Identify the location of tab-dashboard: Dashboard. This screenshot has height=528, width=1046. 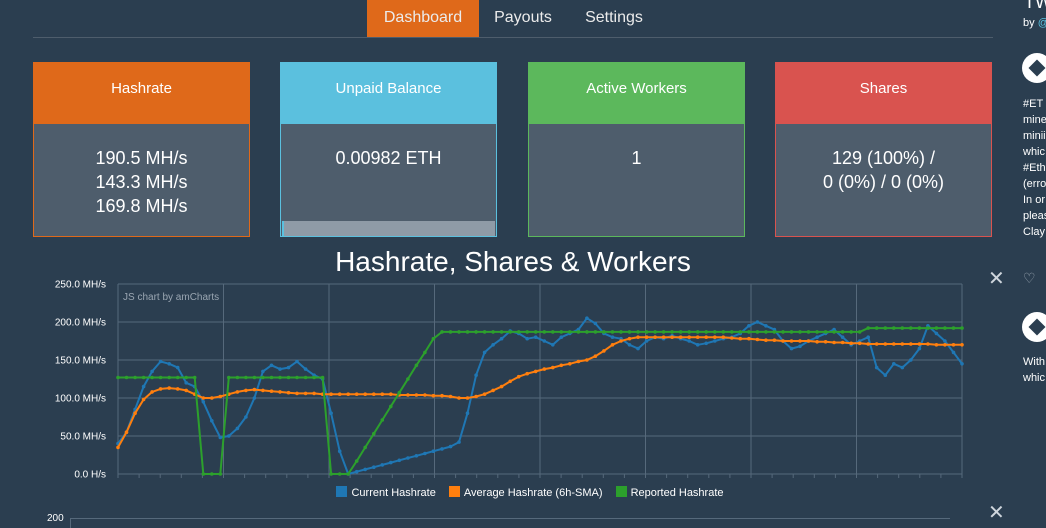
(423, 18).